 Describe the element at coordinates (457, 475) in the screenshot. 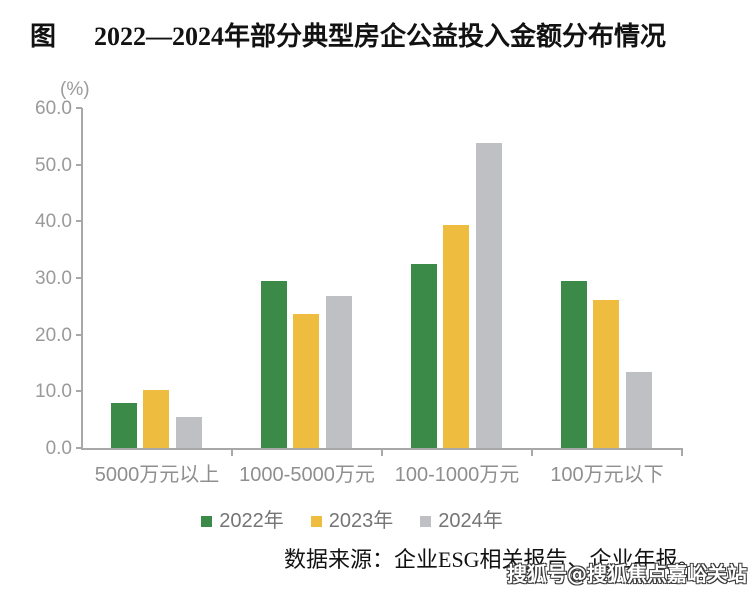

I see `x-category-label: 100-1000万元` at that location.